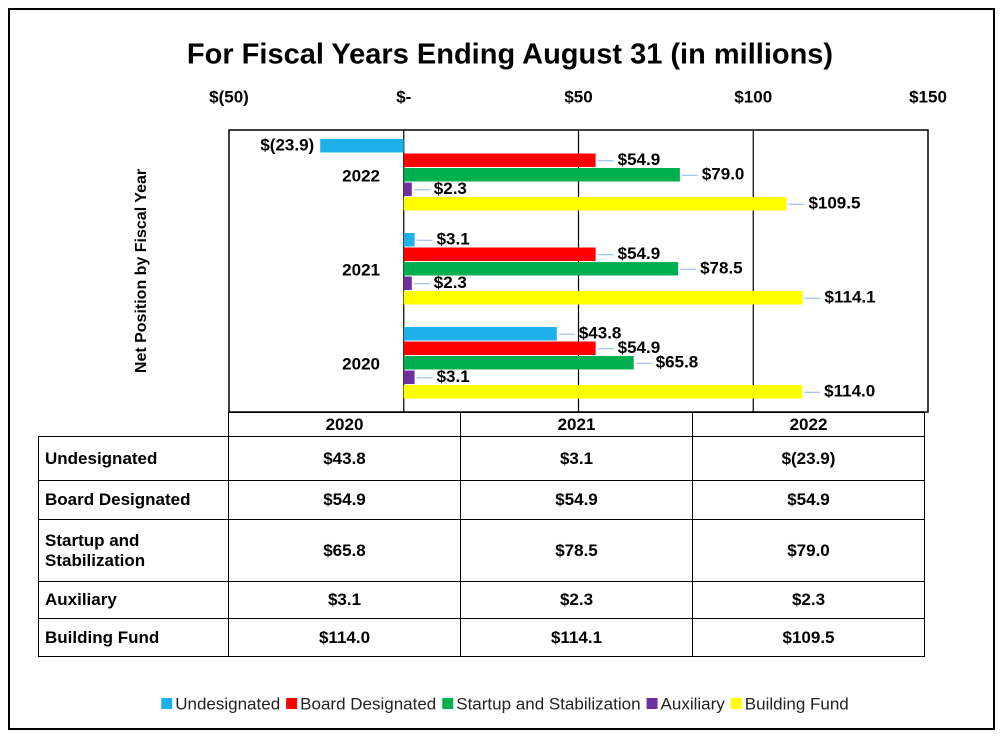  What do you see at coordinates (229, 96) in the screenshot?
I see `x-tick-label: $(50)` at bounding box center [229, 96].